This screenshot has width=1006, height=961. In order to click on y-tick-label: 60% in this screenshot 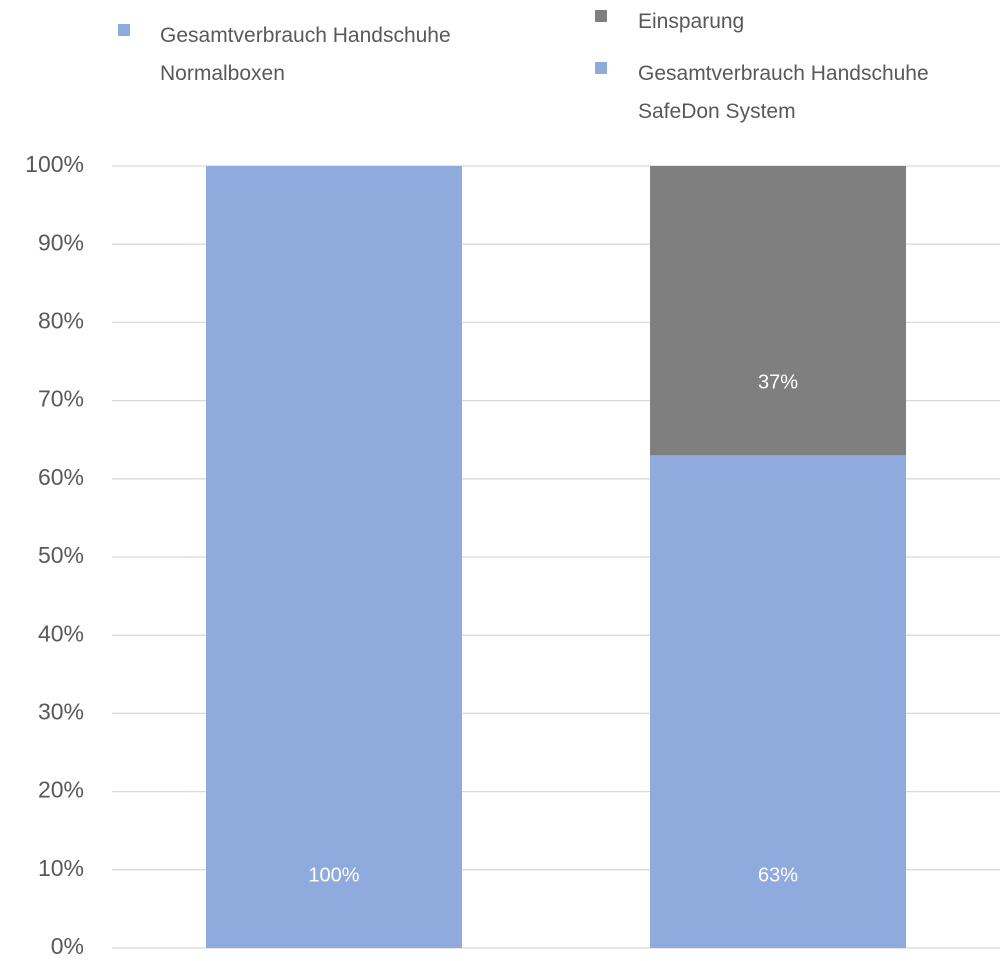, I will do `click(61, 477)`.